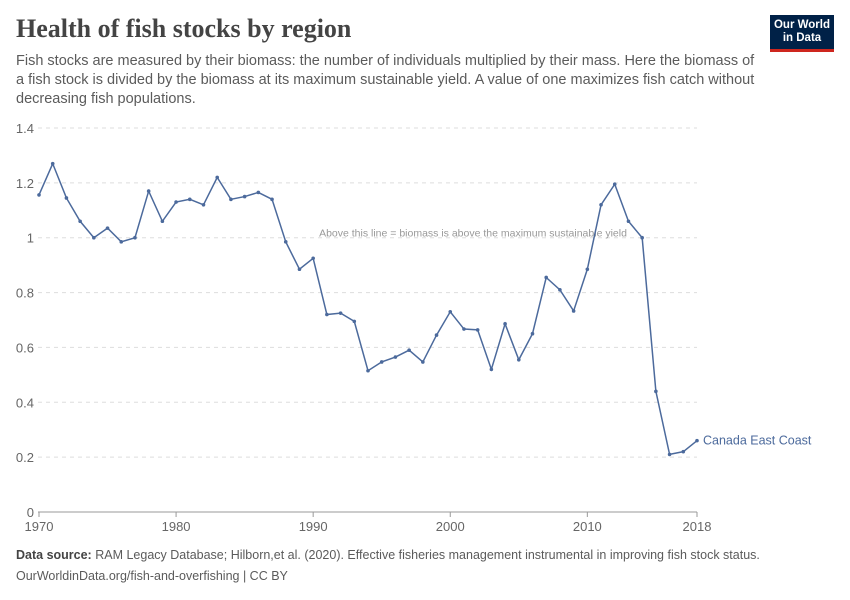 The height and width of the screenshot is (600, 850). What do you see at coordinates (313, 526) in the screenshot?
I see `x-tick-label: 1990` at bounding box center [313, 526].